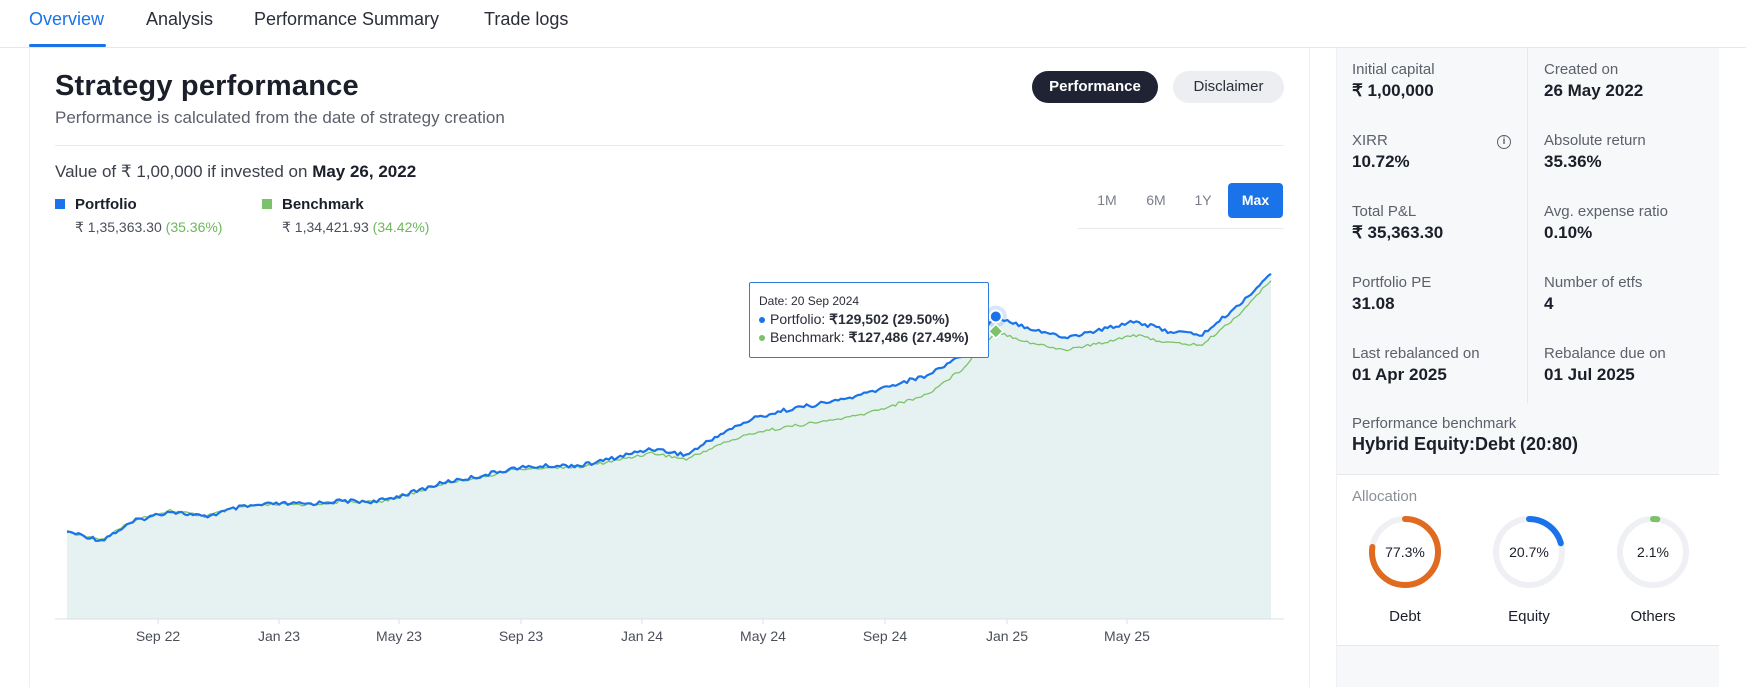 This screenshot has height=687, width=1746. Describe the element at coordinates (347, 19) in the screenshot. I see `tab-performance-summary: Performance Summary` at that location.